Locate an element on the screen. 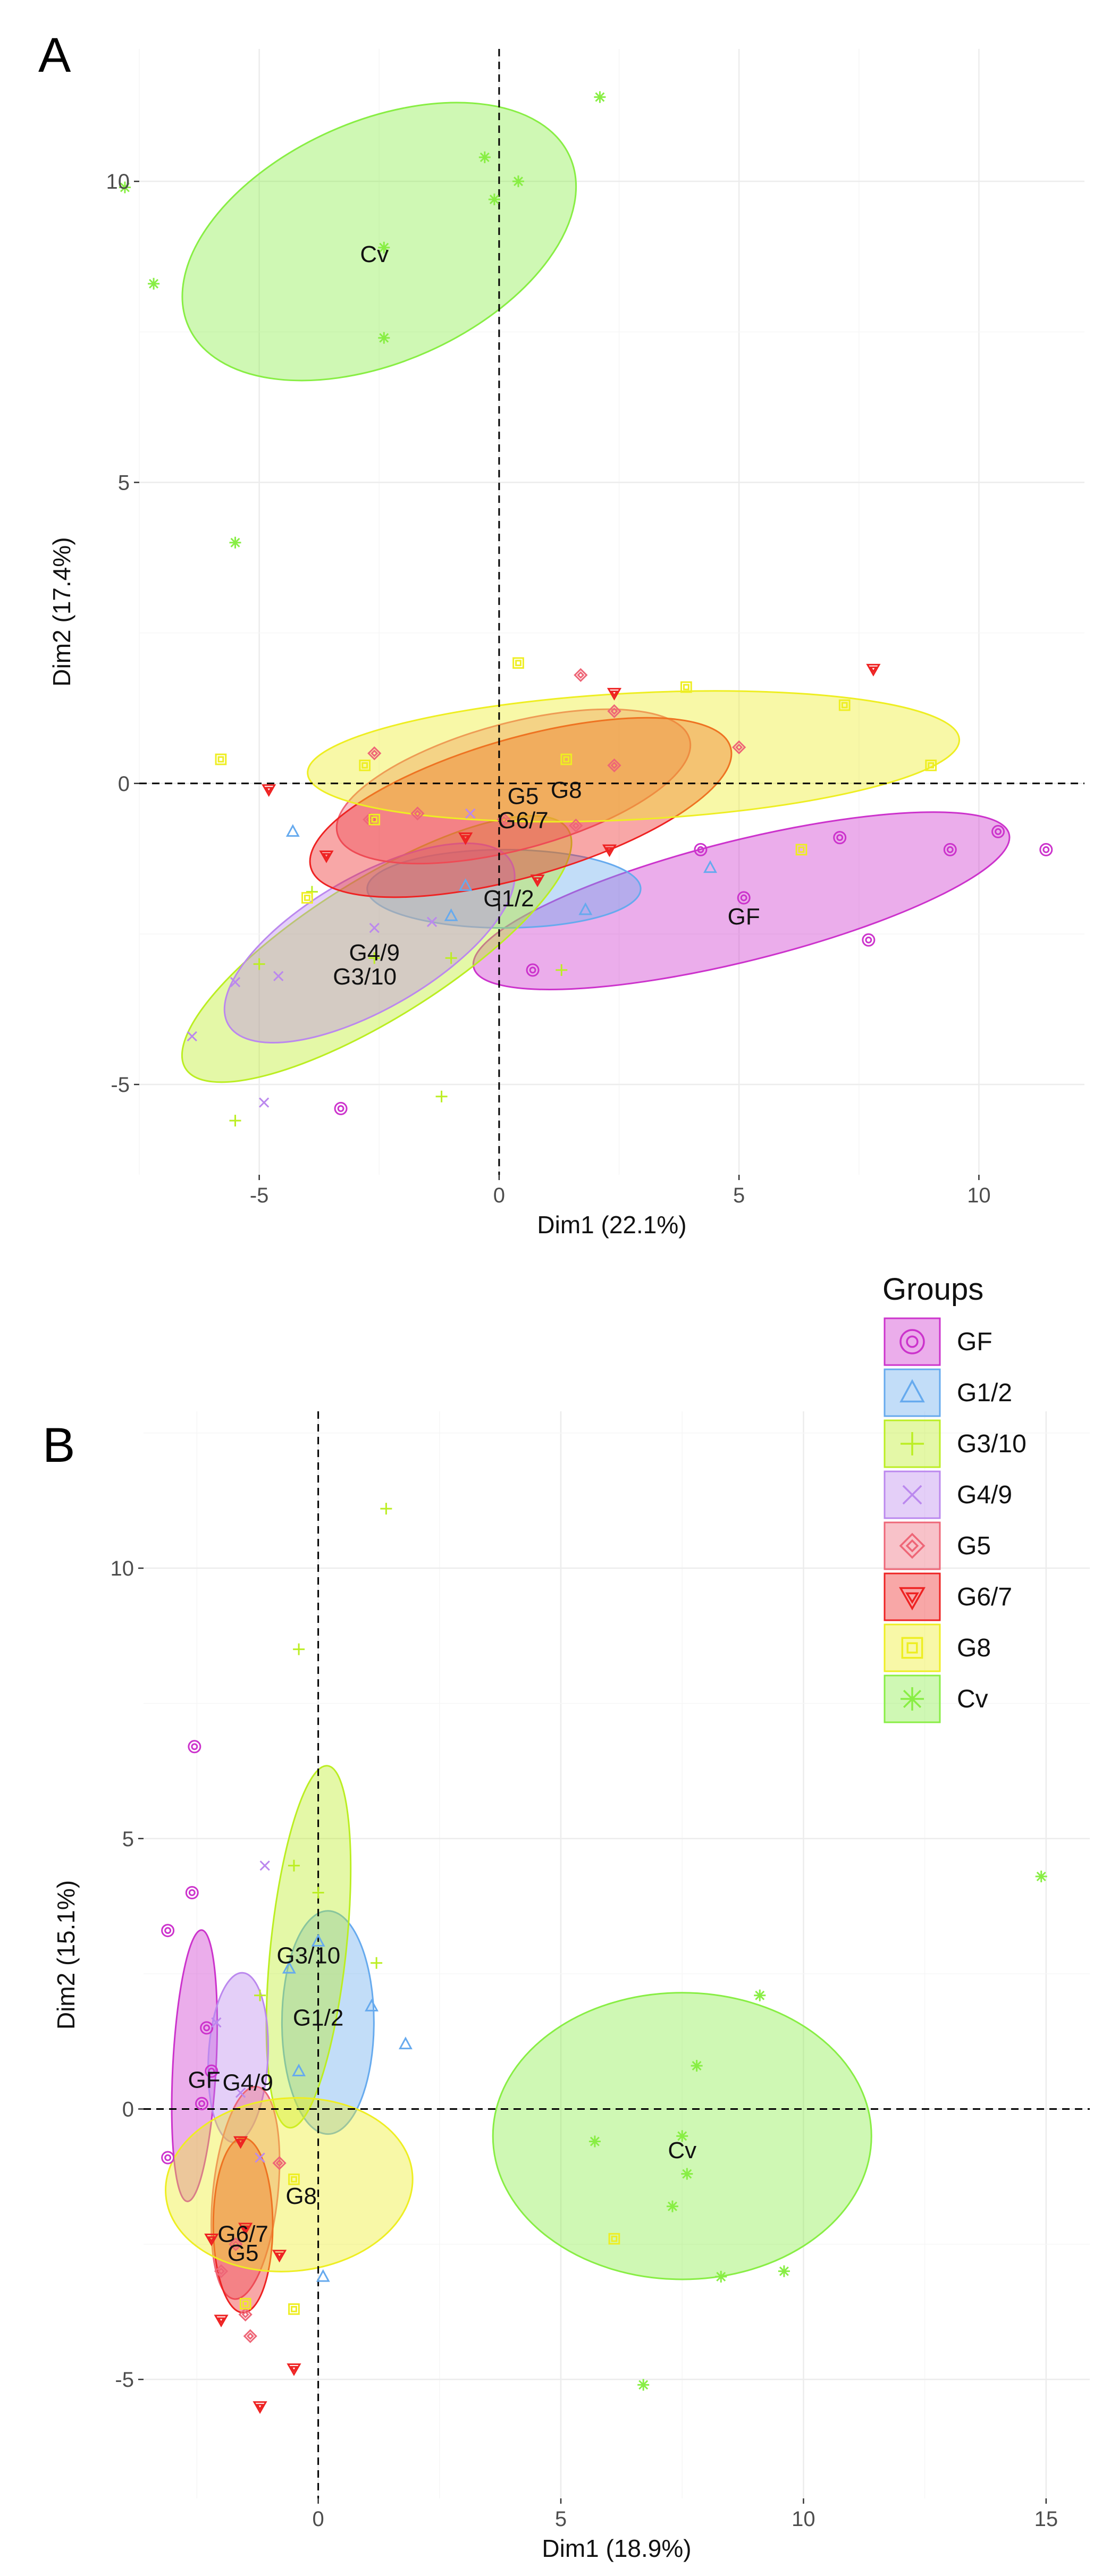 This screenshot has height=2576, width=1102. legend-label-g3-10: G3/10 is located at coordinates (992, 1444).